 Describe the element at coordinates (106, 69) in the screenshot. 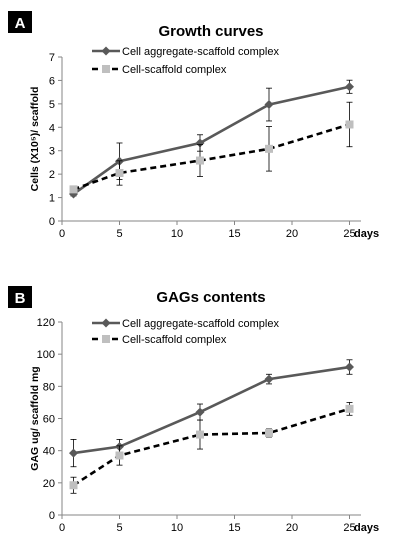

I see `chart-a-series-cell-legend-marker` at that location.